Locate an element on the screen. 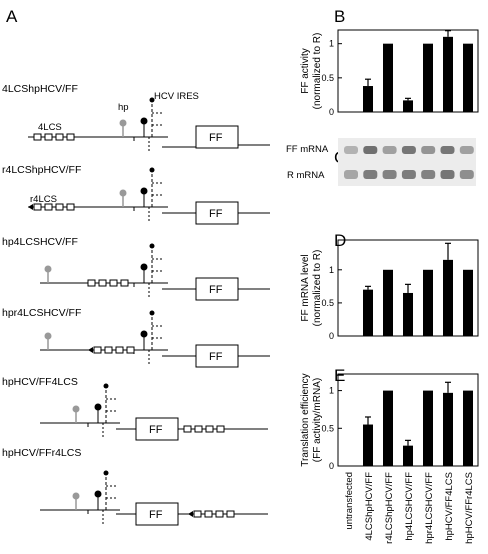 The height and width of the screenshot is (554, 488). y-axis-label: FF mRNA level is located at coordinates (305, 287).